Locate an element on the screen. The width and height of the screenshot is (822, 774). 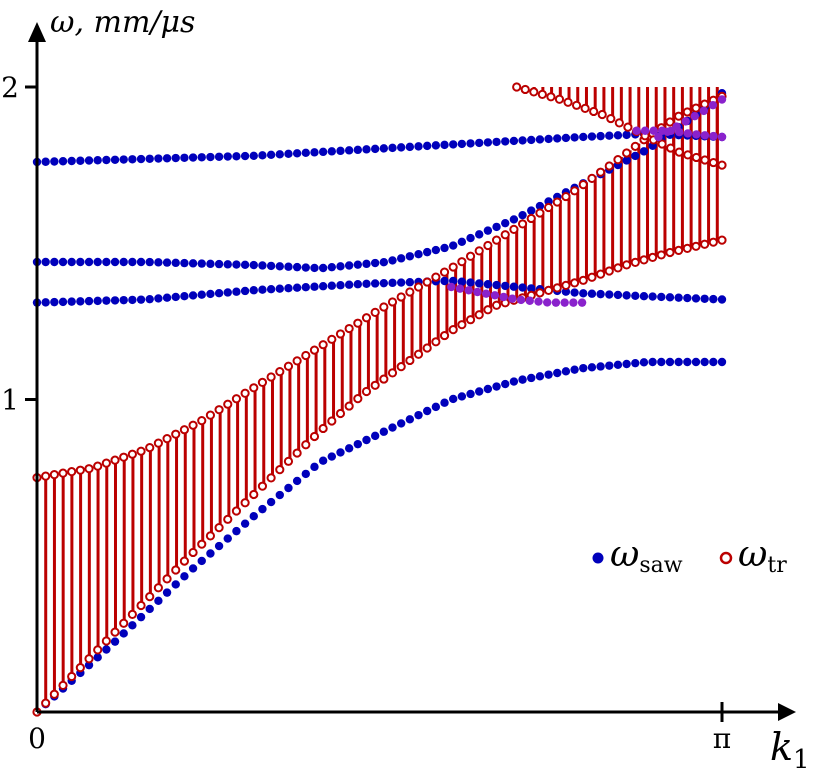
legend: ωsaw ωtr is located at coordinates (689, 556).